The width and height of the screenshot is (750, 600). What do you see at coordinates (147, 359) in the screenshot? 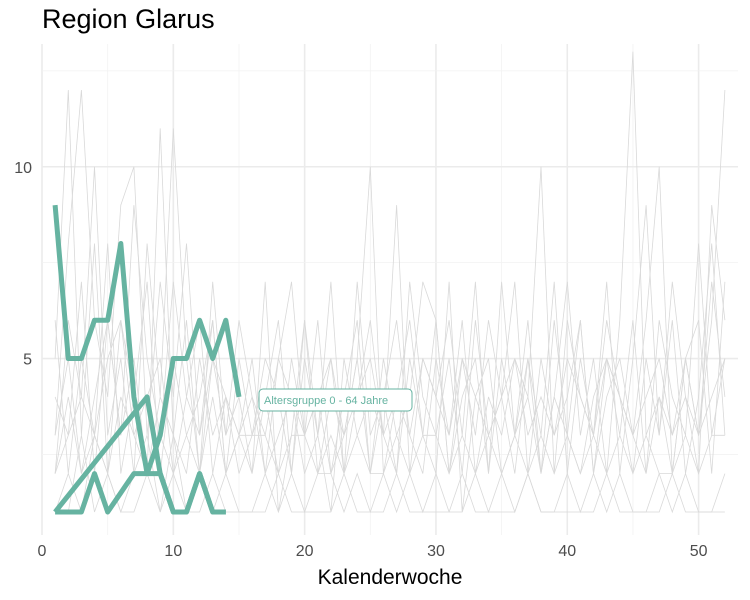
I see `highlight-series-group` at bounding box center [147, 359].